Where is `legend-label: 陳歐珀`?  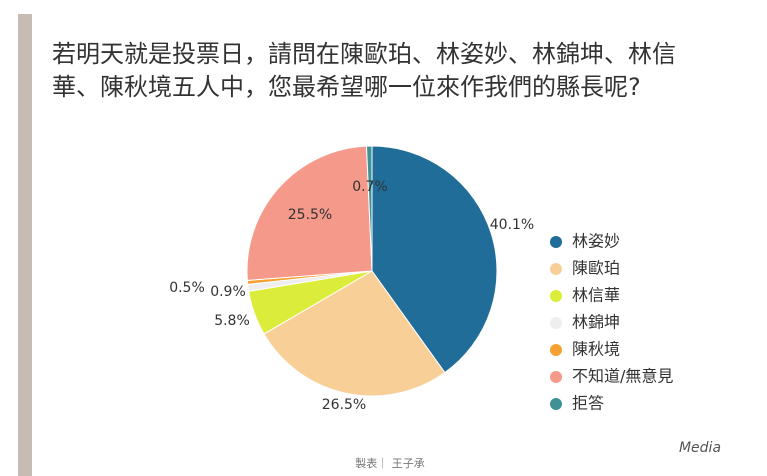 legend-label: 陳歐珀 is located at coordinates (596, 268).